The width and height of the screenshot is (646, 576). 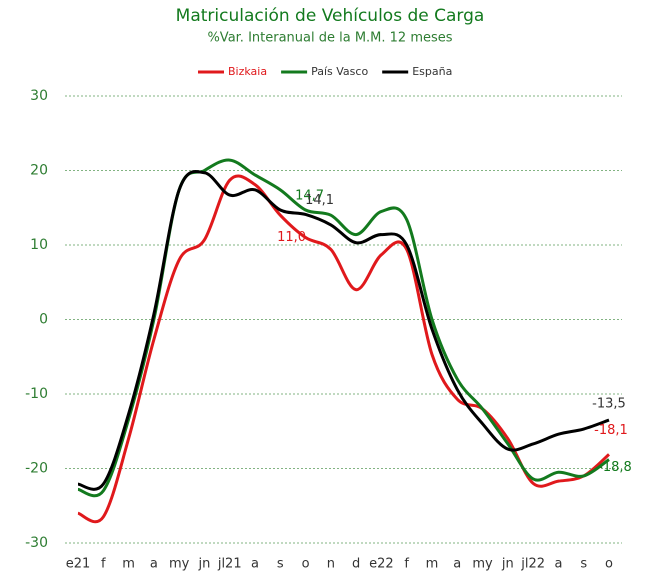 What do you see at coordinates (39, 96) in the screenshot?
I see `y-tick-label: 30` at bounding box center [39, 96].